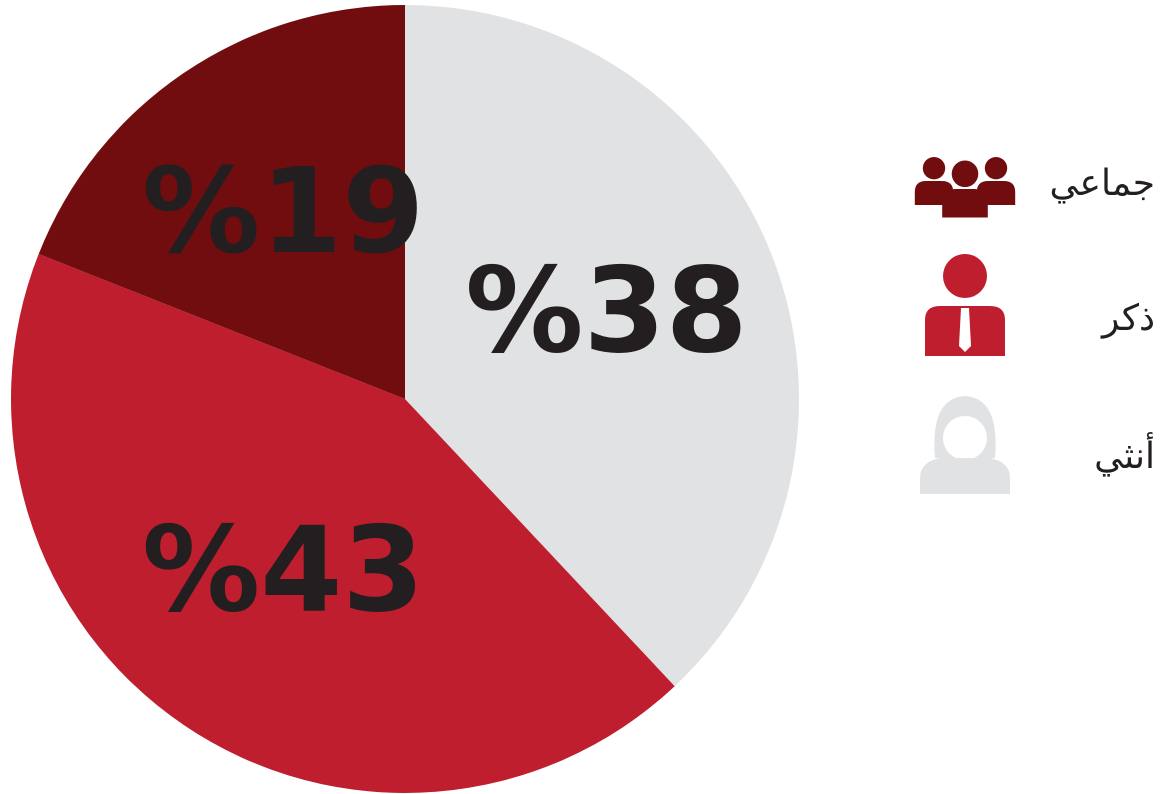  What do you see at coordinates (1124, 454) in the screenshot?
I see `legend-label: أنثي` at bounding box center [1124, 454].